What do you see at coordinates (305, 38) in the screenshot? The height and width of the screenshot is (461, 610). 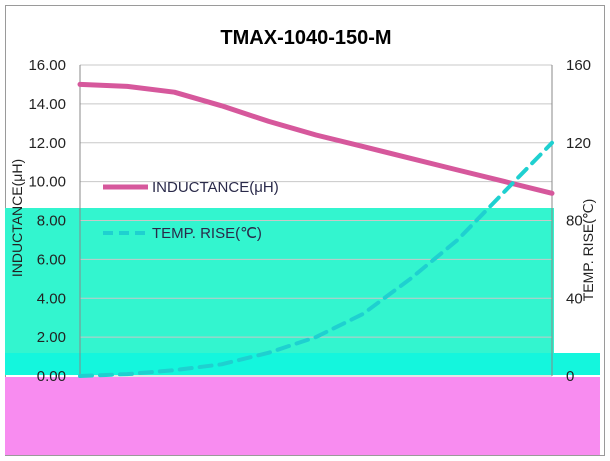 I see `chart-title: TMAX-1040-150-M` at bounding box center [305, 38].